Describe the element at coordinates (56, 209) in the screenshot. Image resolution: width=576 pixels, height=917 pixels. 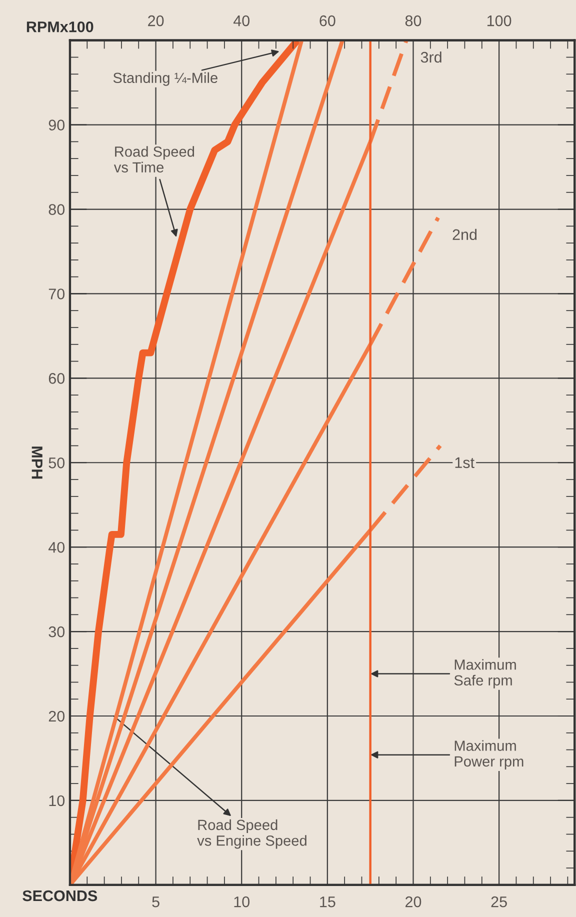
I see `y-tick-label: 80` at that location.